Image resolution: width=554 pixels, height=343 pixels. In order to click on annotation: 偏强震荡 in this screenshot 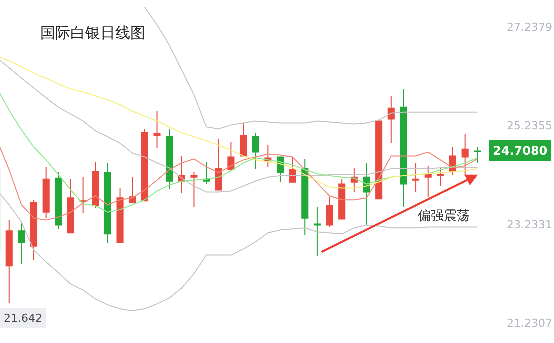, I will do `click(444, 216)`.